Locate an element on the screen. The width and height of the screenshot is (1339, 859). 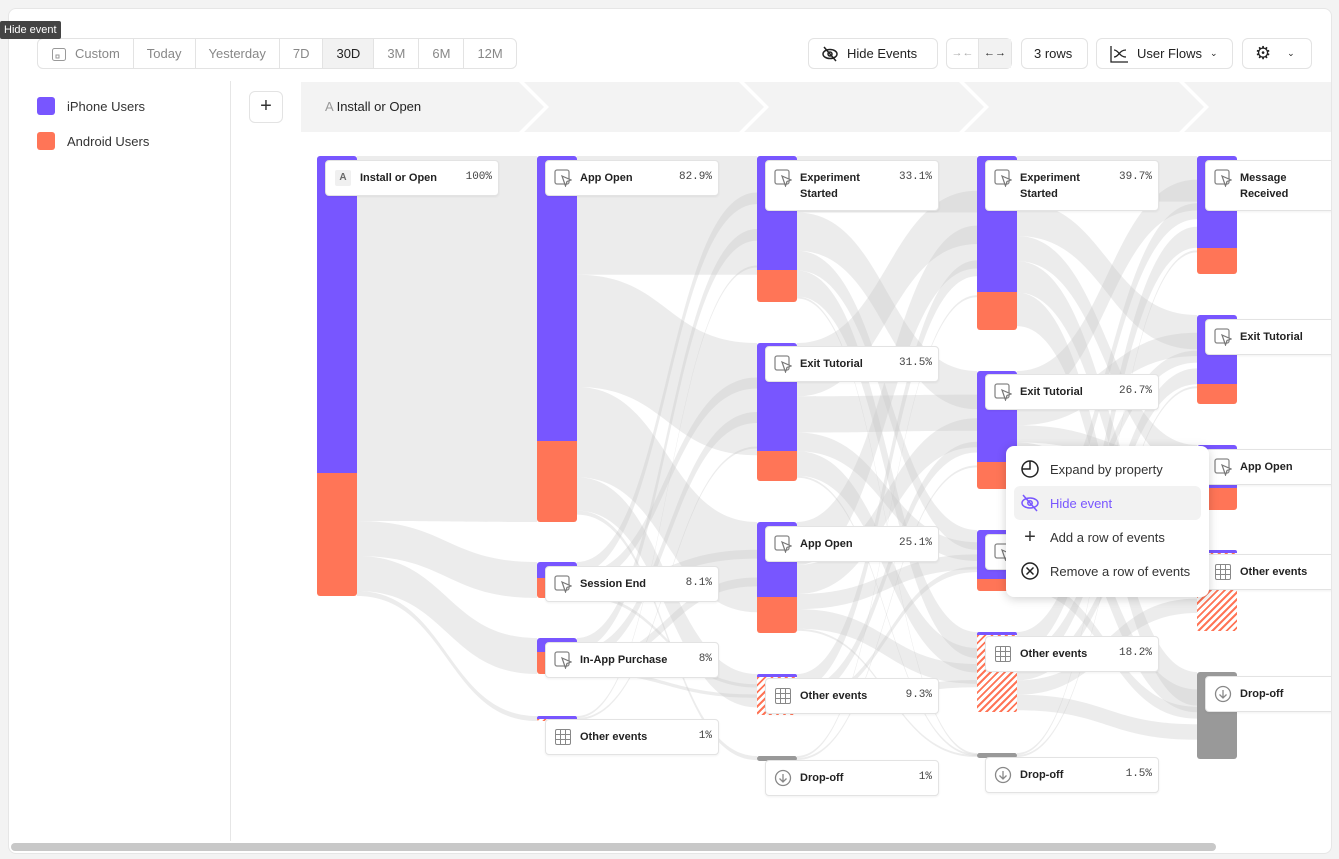
node-card: Exit Tutorial is located at coordinates (1268, 337).